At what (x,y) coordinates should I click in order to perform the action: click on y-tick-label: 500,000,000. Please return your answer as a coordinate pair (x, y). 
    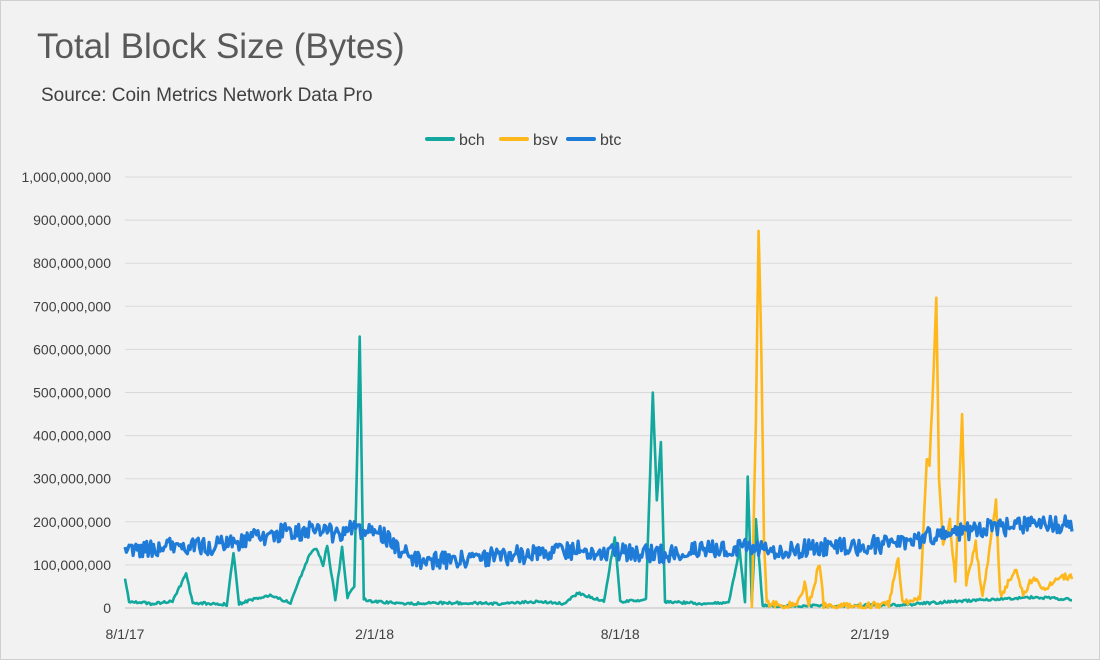
    Looking at the image, I should click on (72, 393).